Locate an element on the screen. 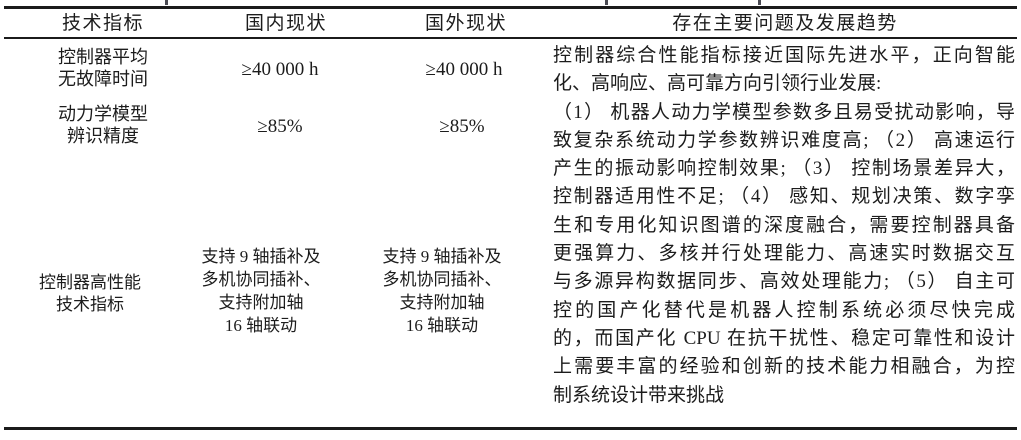 The image size is (1021, 440). problems-line: 控的国产化替代是机器人控制系统必须尽快完成 is located at coordinates (784, 310).